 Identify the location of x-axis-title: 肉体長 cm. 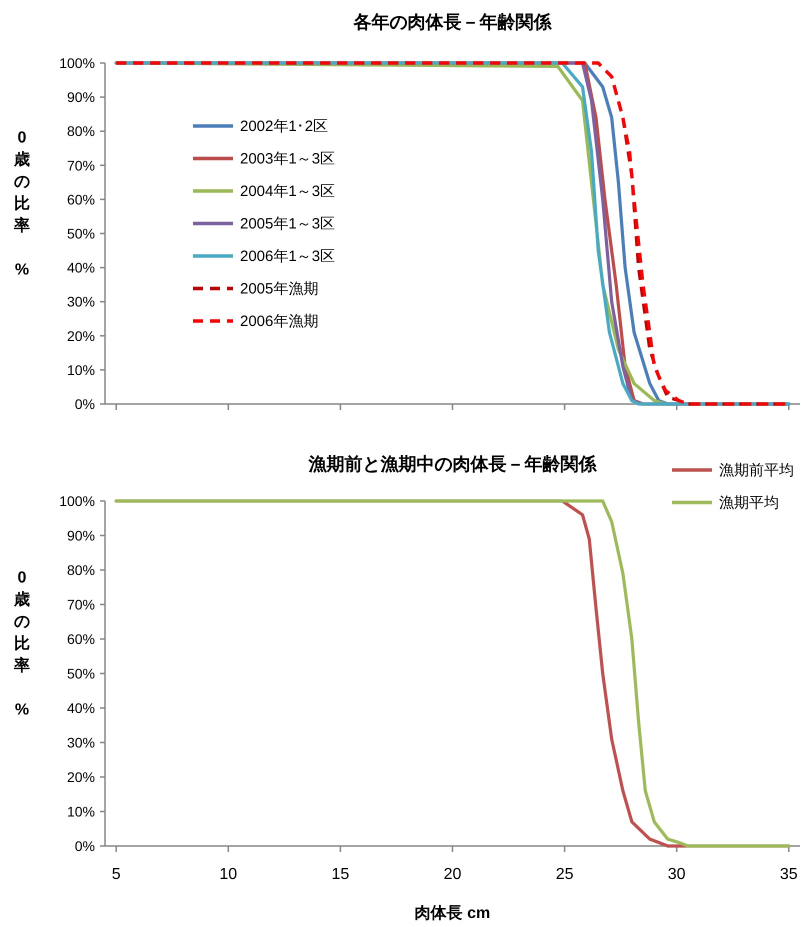
(452, 913).